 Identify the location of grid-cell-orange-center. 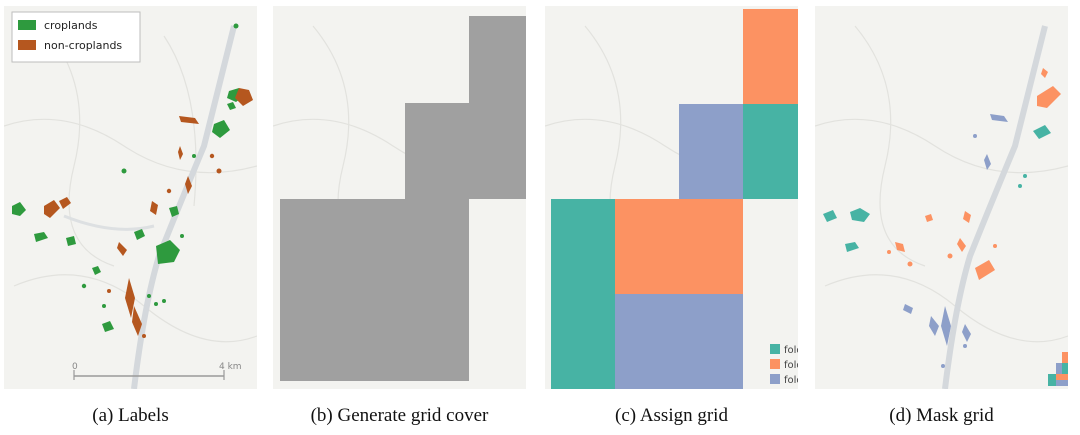
(679, 246).